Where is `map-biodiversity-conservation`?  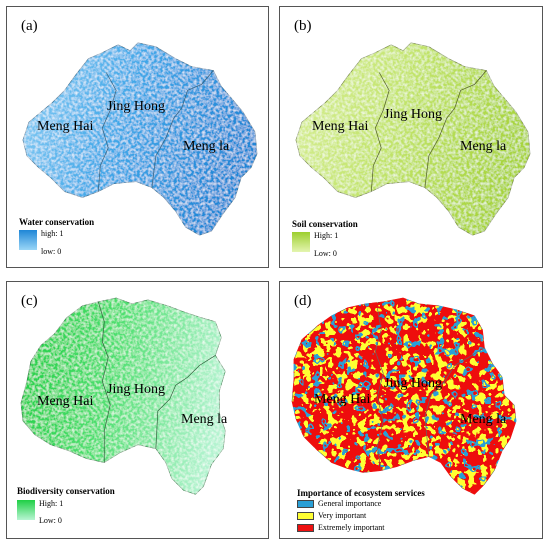 map-biodiversity-conservation is located at coordinates (123, 396).